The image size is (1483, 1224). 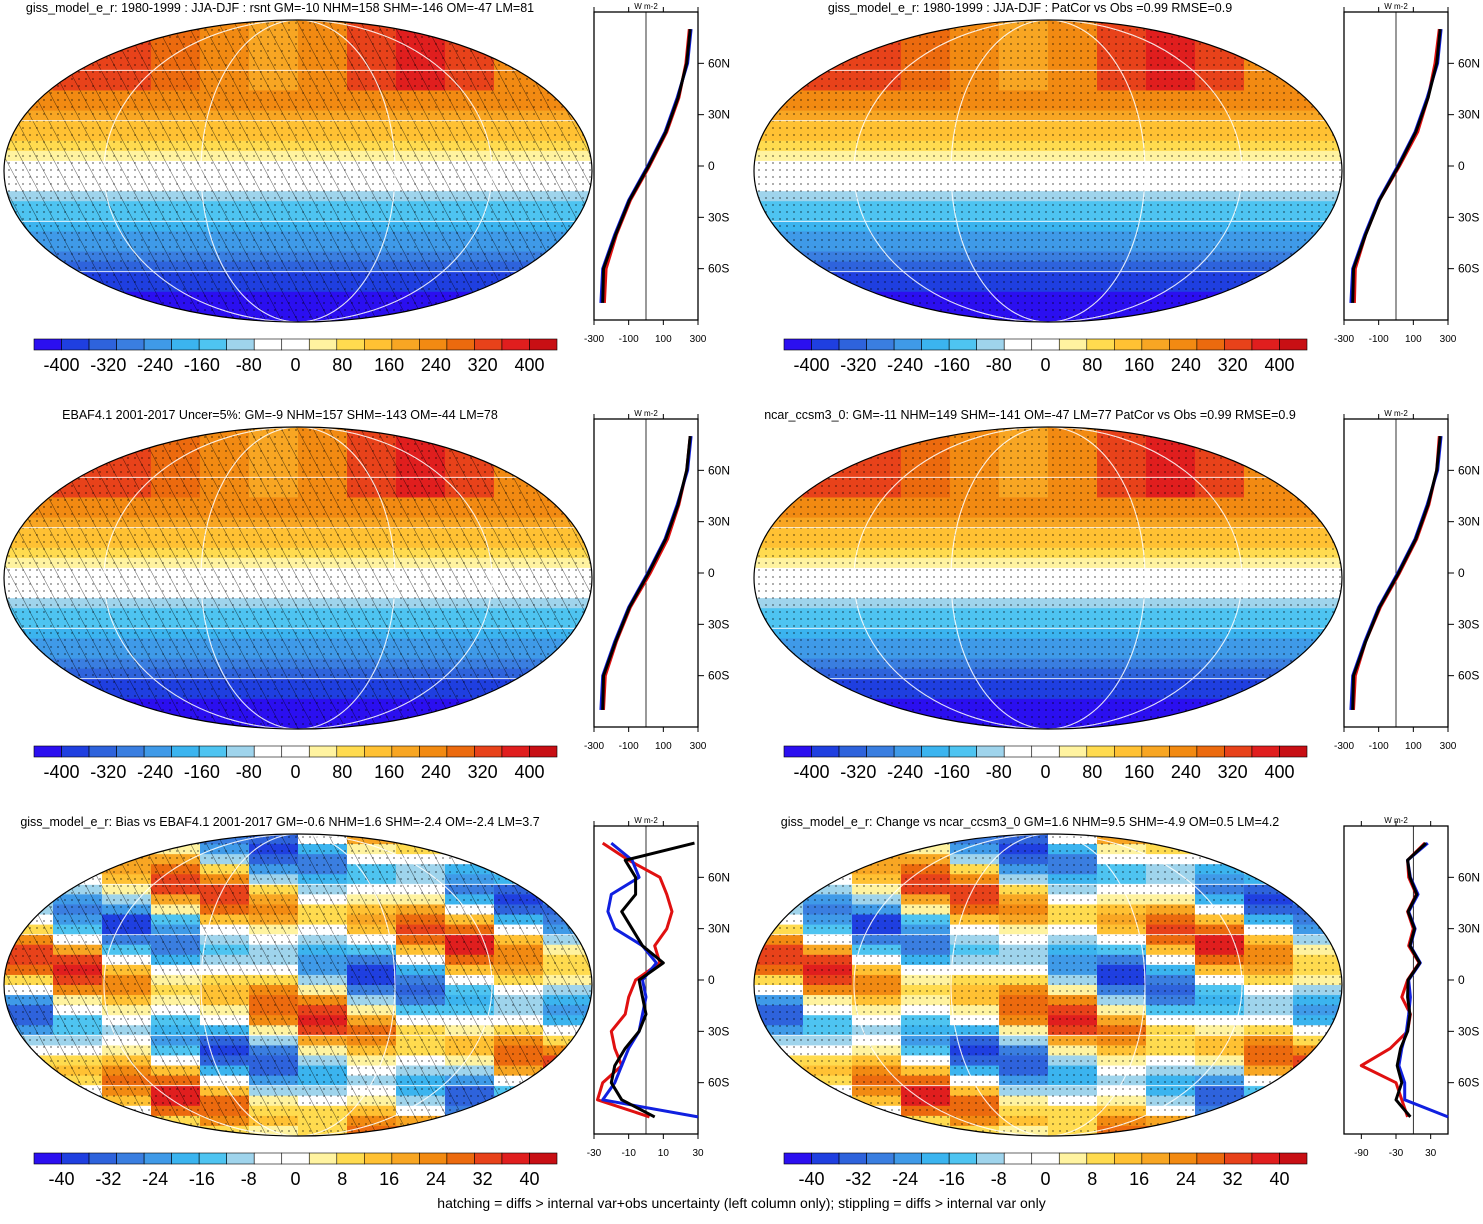 What do you see at coordinates (1233, 1179) in the screenshot?
I see `colorbar-tick-label: 32` at bounding box center [1233, 1179].